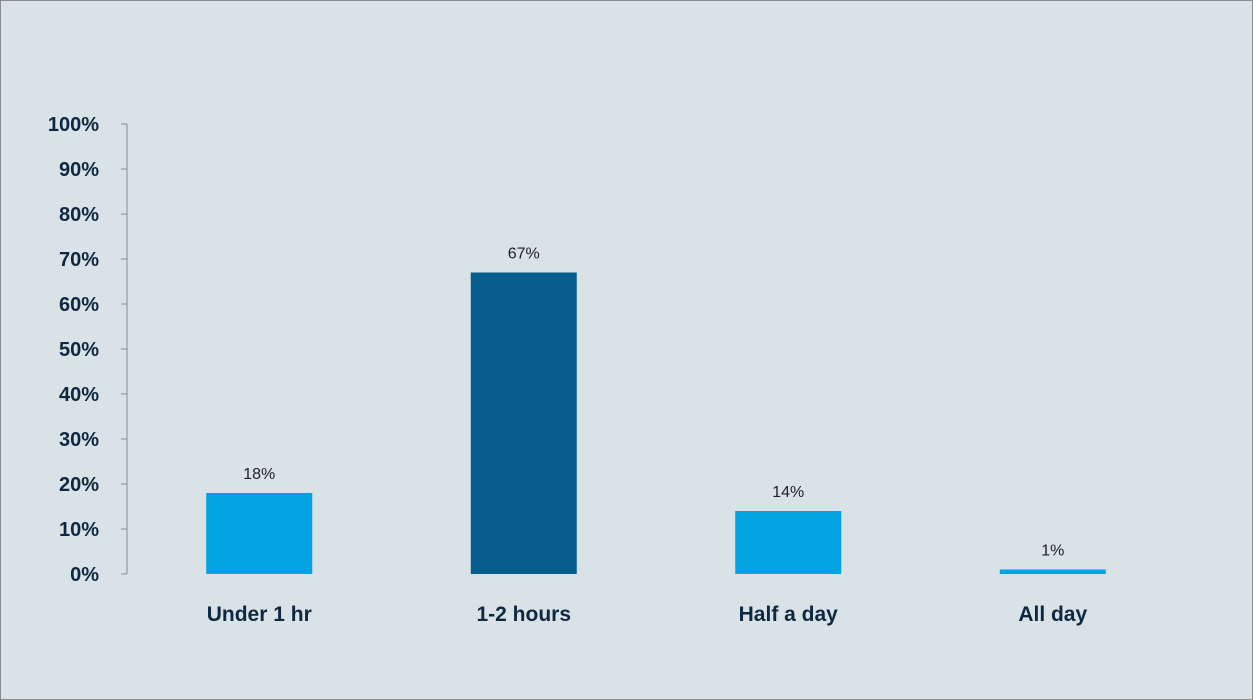 The width and height of the screenshot is (1253, 700). Describe the element at coordinates (79, 395) in the screenshot. I see `y-tick-label: 40%` at that location.